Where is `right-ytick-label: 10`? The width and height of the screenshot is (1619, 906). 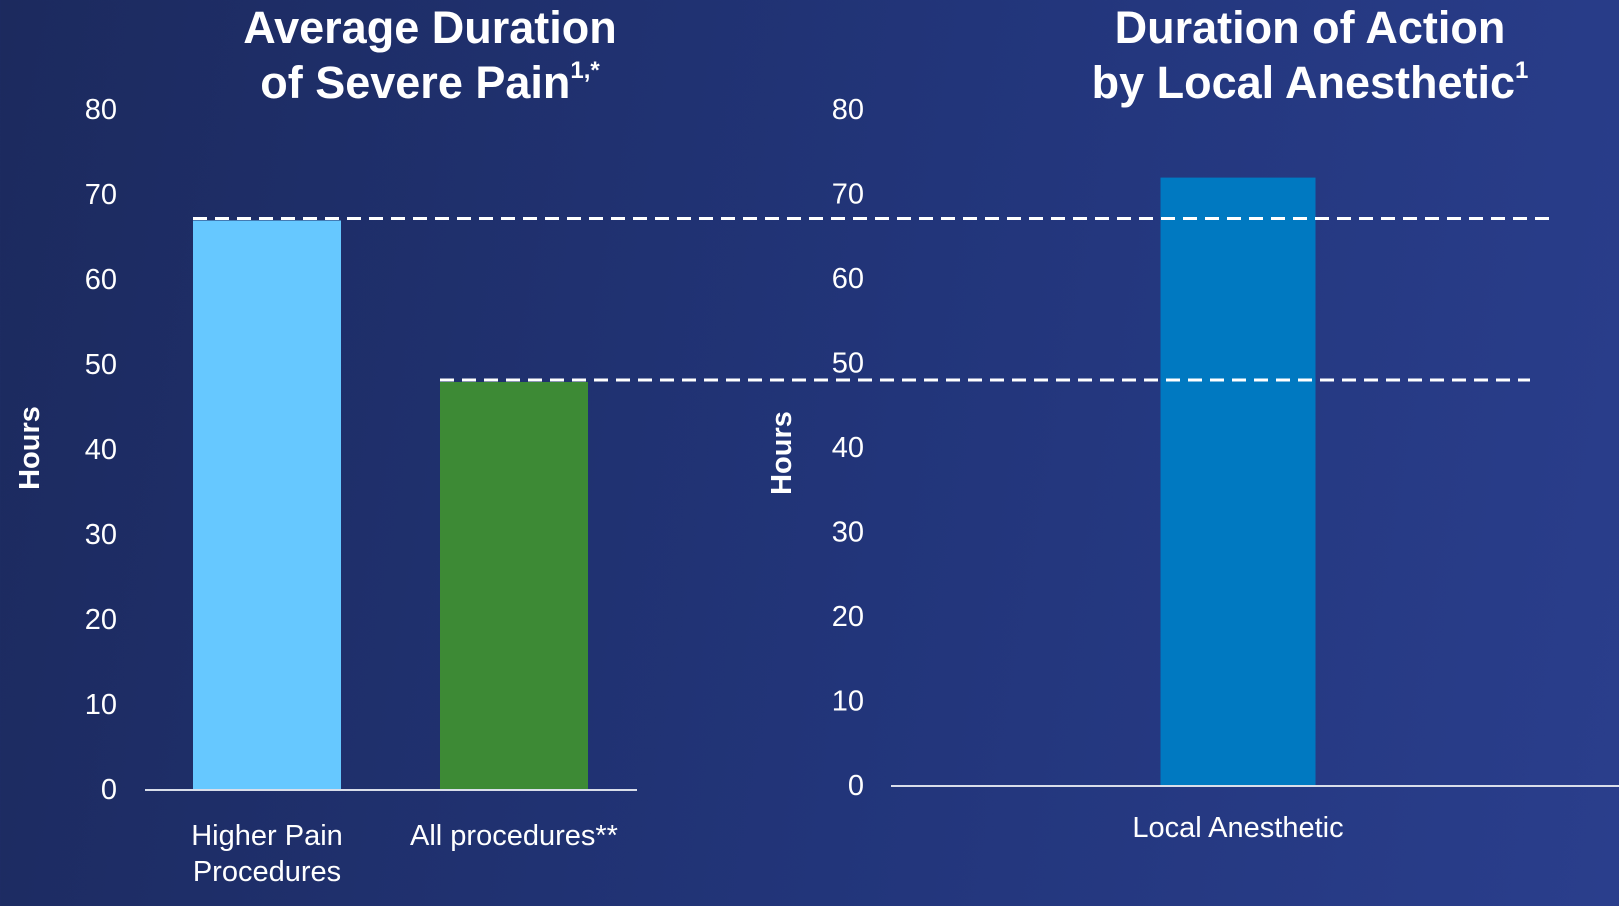
right-ytick-label: 10 is located at coordinates (848, 702).